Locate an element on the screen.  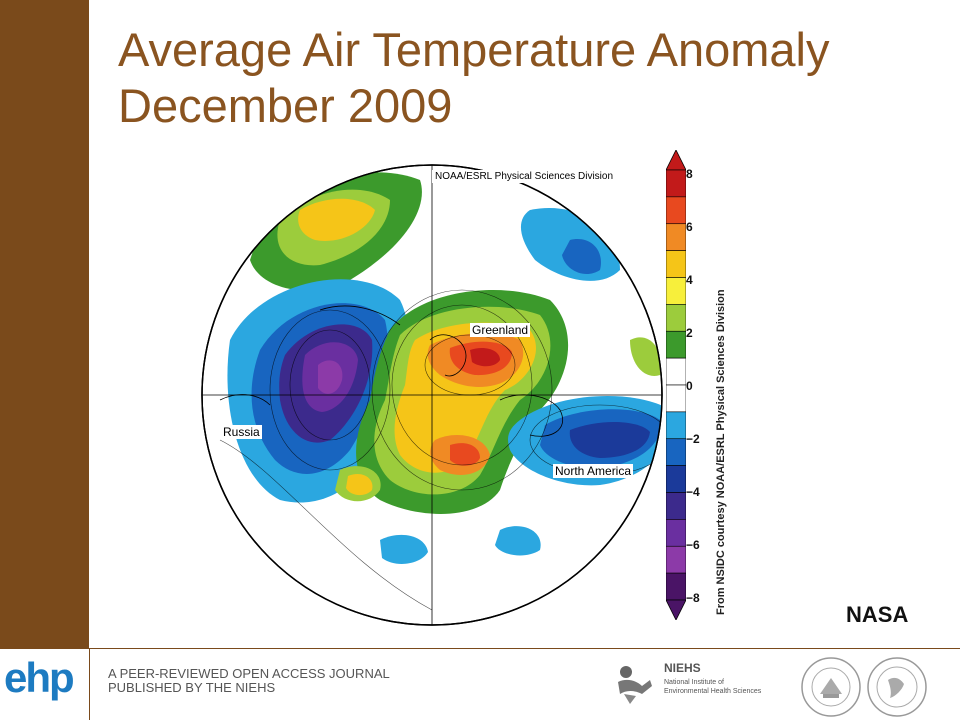
tick-label: −6 is located at coordinates (693, 545).